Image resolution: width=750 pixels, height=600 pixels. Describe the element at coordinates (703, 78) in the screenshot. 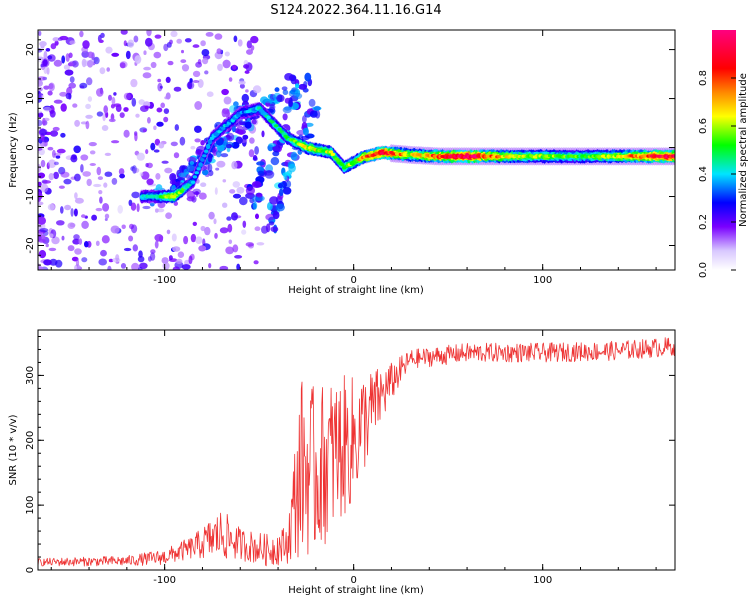

I see `colorbar-tick-label: 0.8` at that location.